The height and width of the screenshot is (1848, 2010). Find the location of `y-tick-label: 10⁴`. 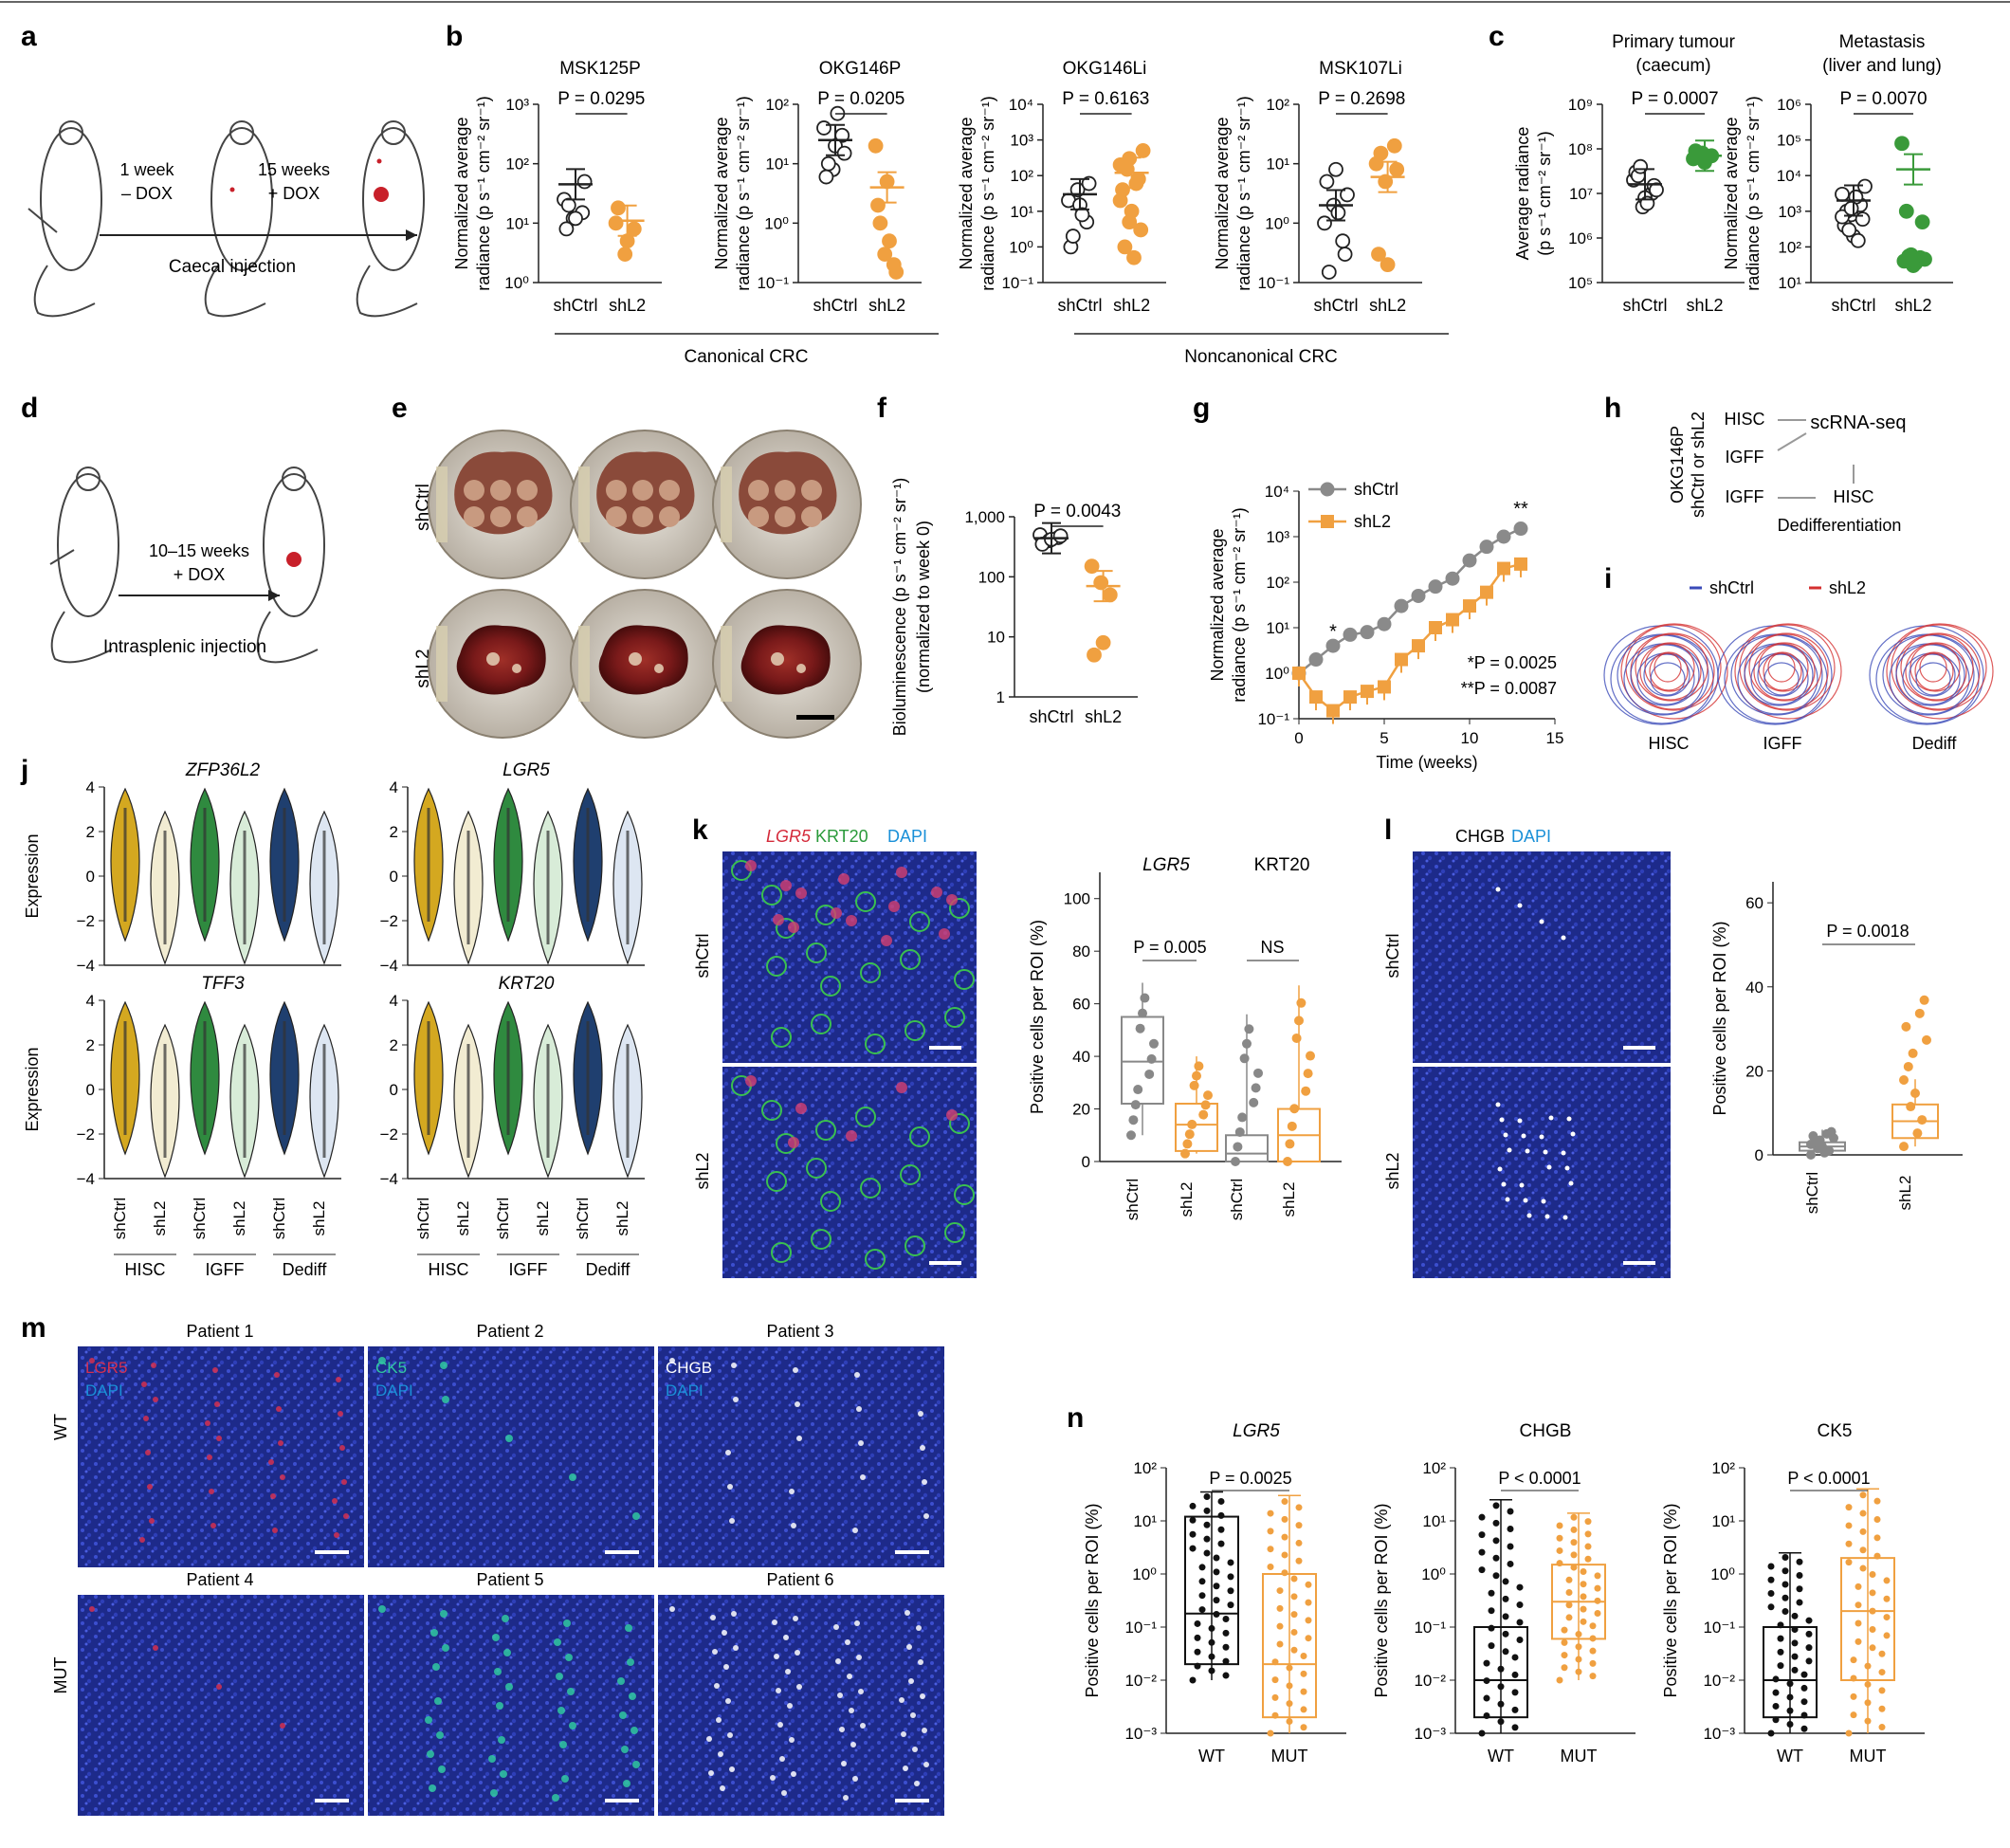

y-tick-label: 10⁴ is located at coordinates (1021, 105).